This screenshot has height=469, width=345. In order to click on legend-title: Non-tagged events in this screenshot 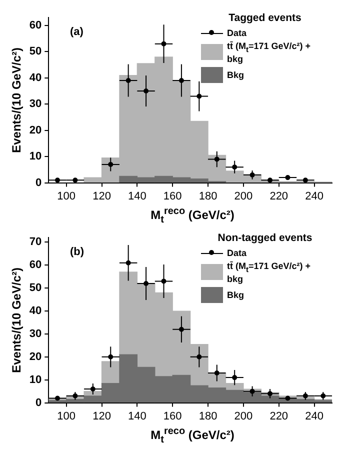, I will do `click(265, 238)`.